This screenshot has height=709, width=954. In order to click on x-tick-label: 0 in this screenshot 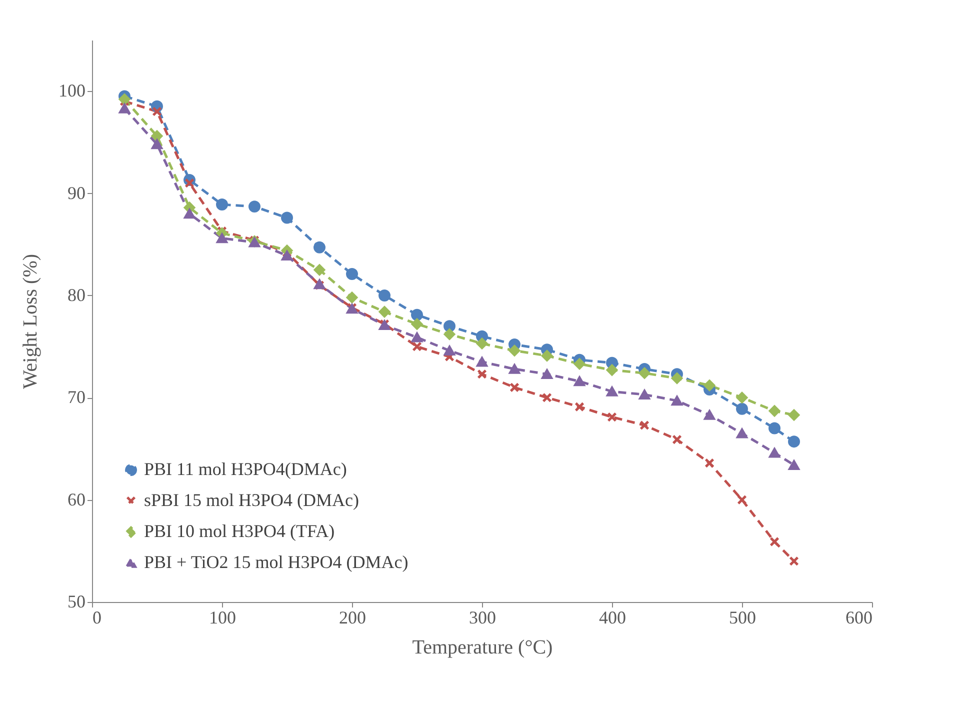, I will do `click(97, 618)`.